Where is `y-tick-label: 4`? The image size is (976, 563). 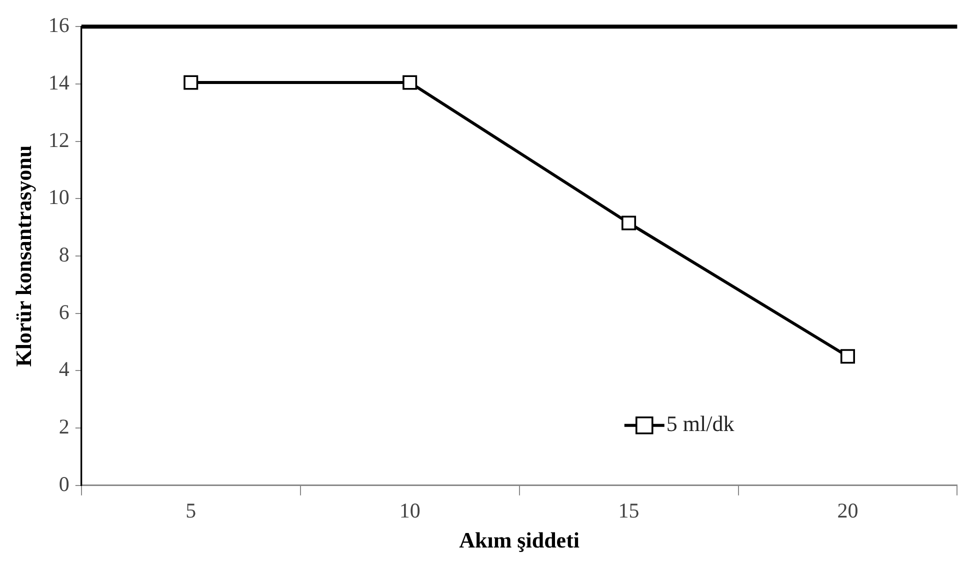
y-tick-label: 4 is located at coordinates (64, 369).